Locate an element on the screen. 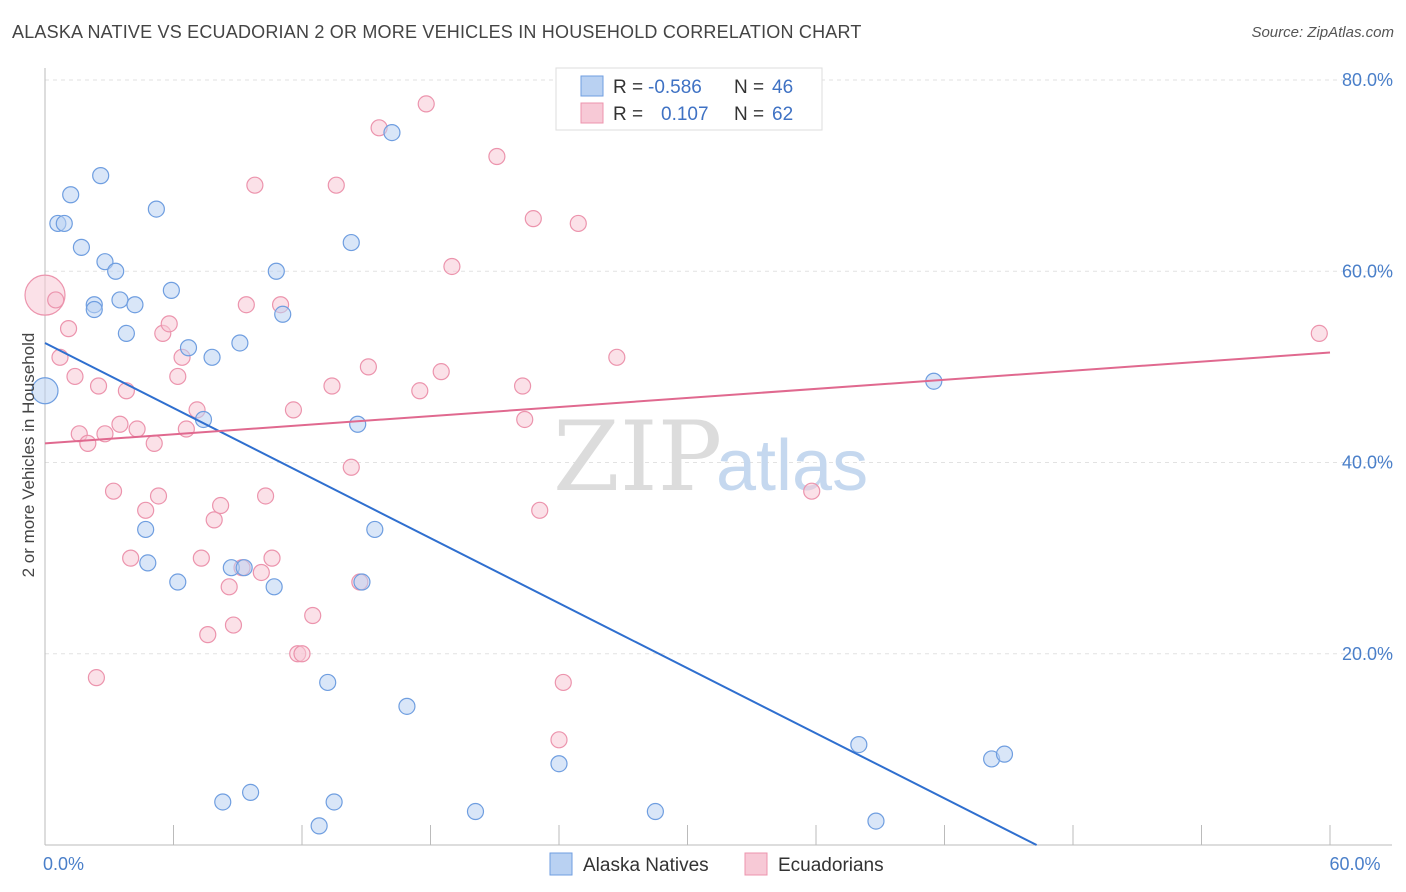 The width and height of the screenshot is (1406, 892). bottom-legend-swatch-ecuadorians is located at coordinates (756, 864).